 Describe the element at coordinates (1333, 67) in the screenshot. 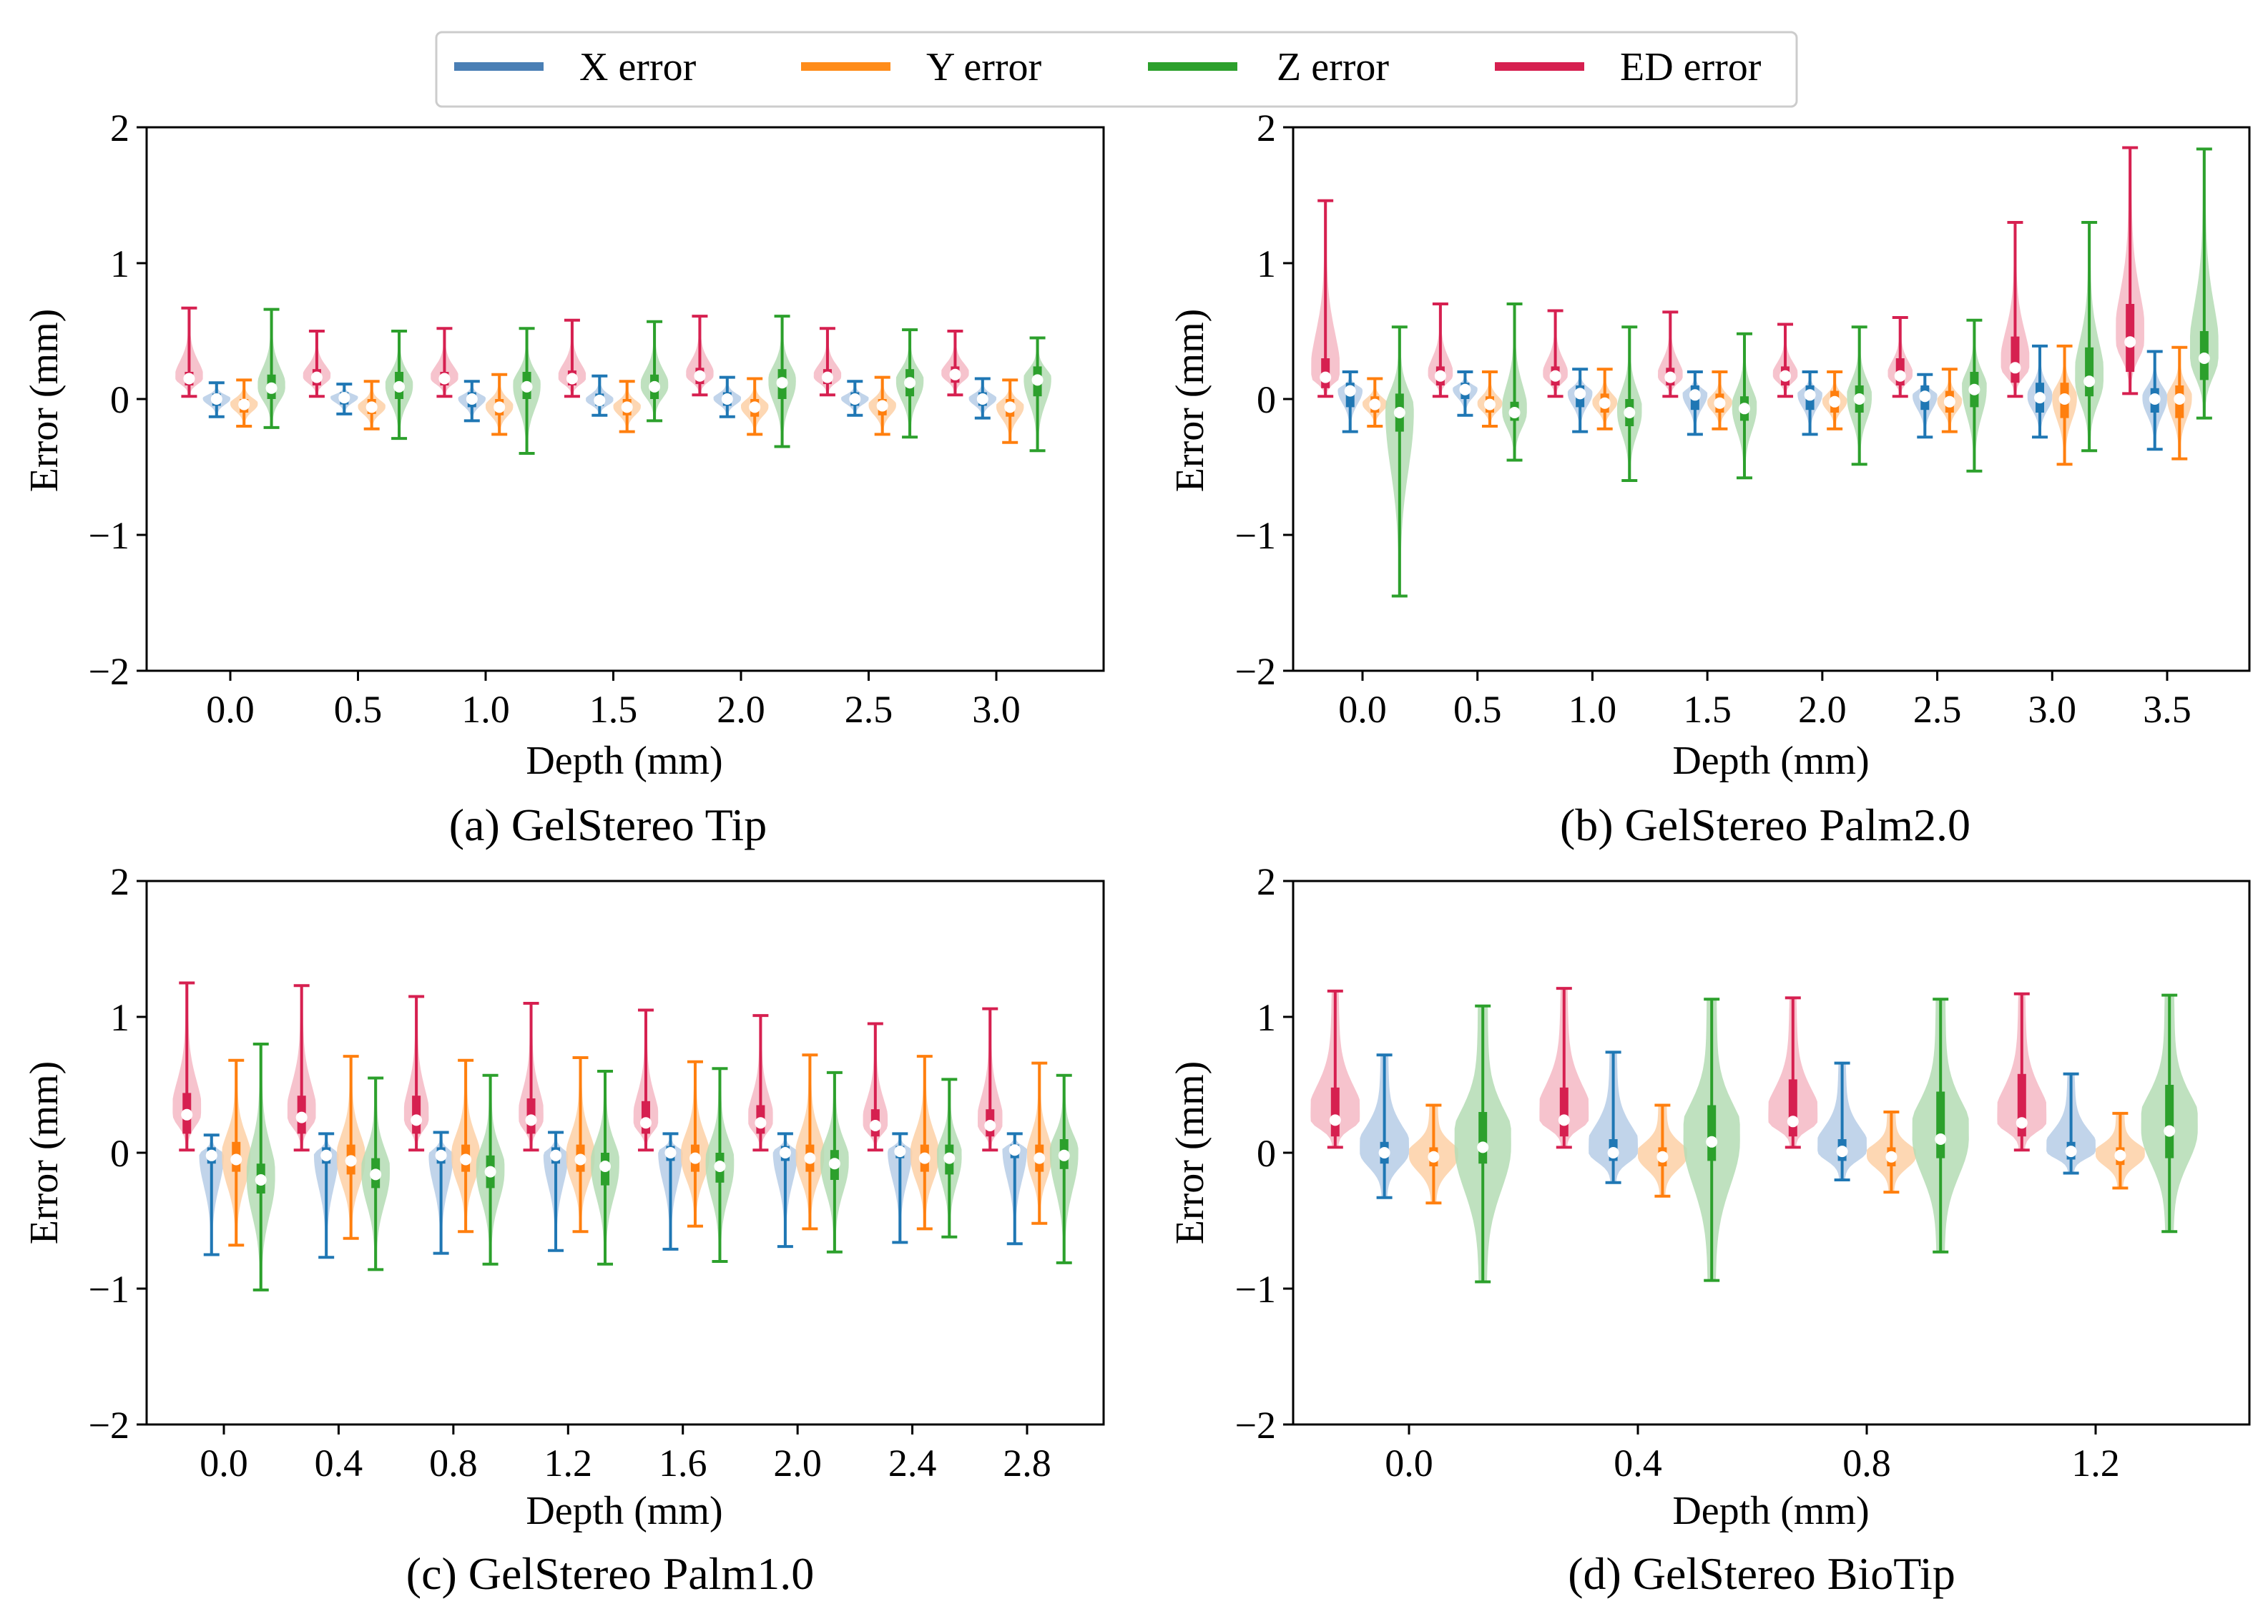

I see `legend-label-z: Z error` at that location.